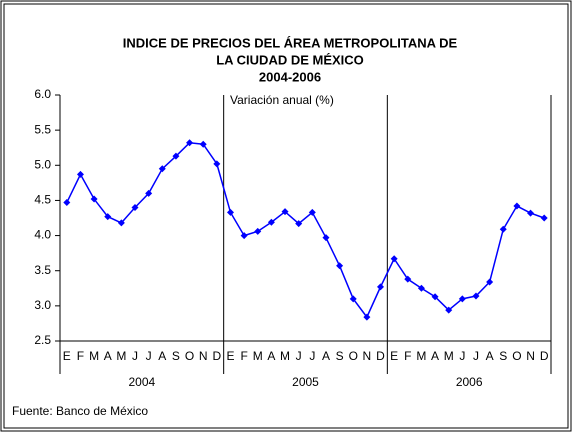 This screenshot has width=572, height=432. Describe the element at coordinates (290, 76) in the screenshot. I see `chart-subtitle: 2004-2006` at that location.